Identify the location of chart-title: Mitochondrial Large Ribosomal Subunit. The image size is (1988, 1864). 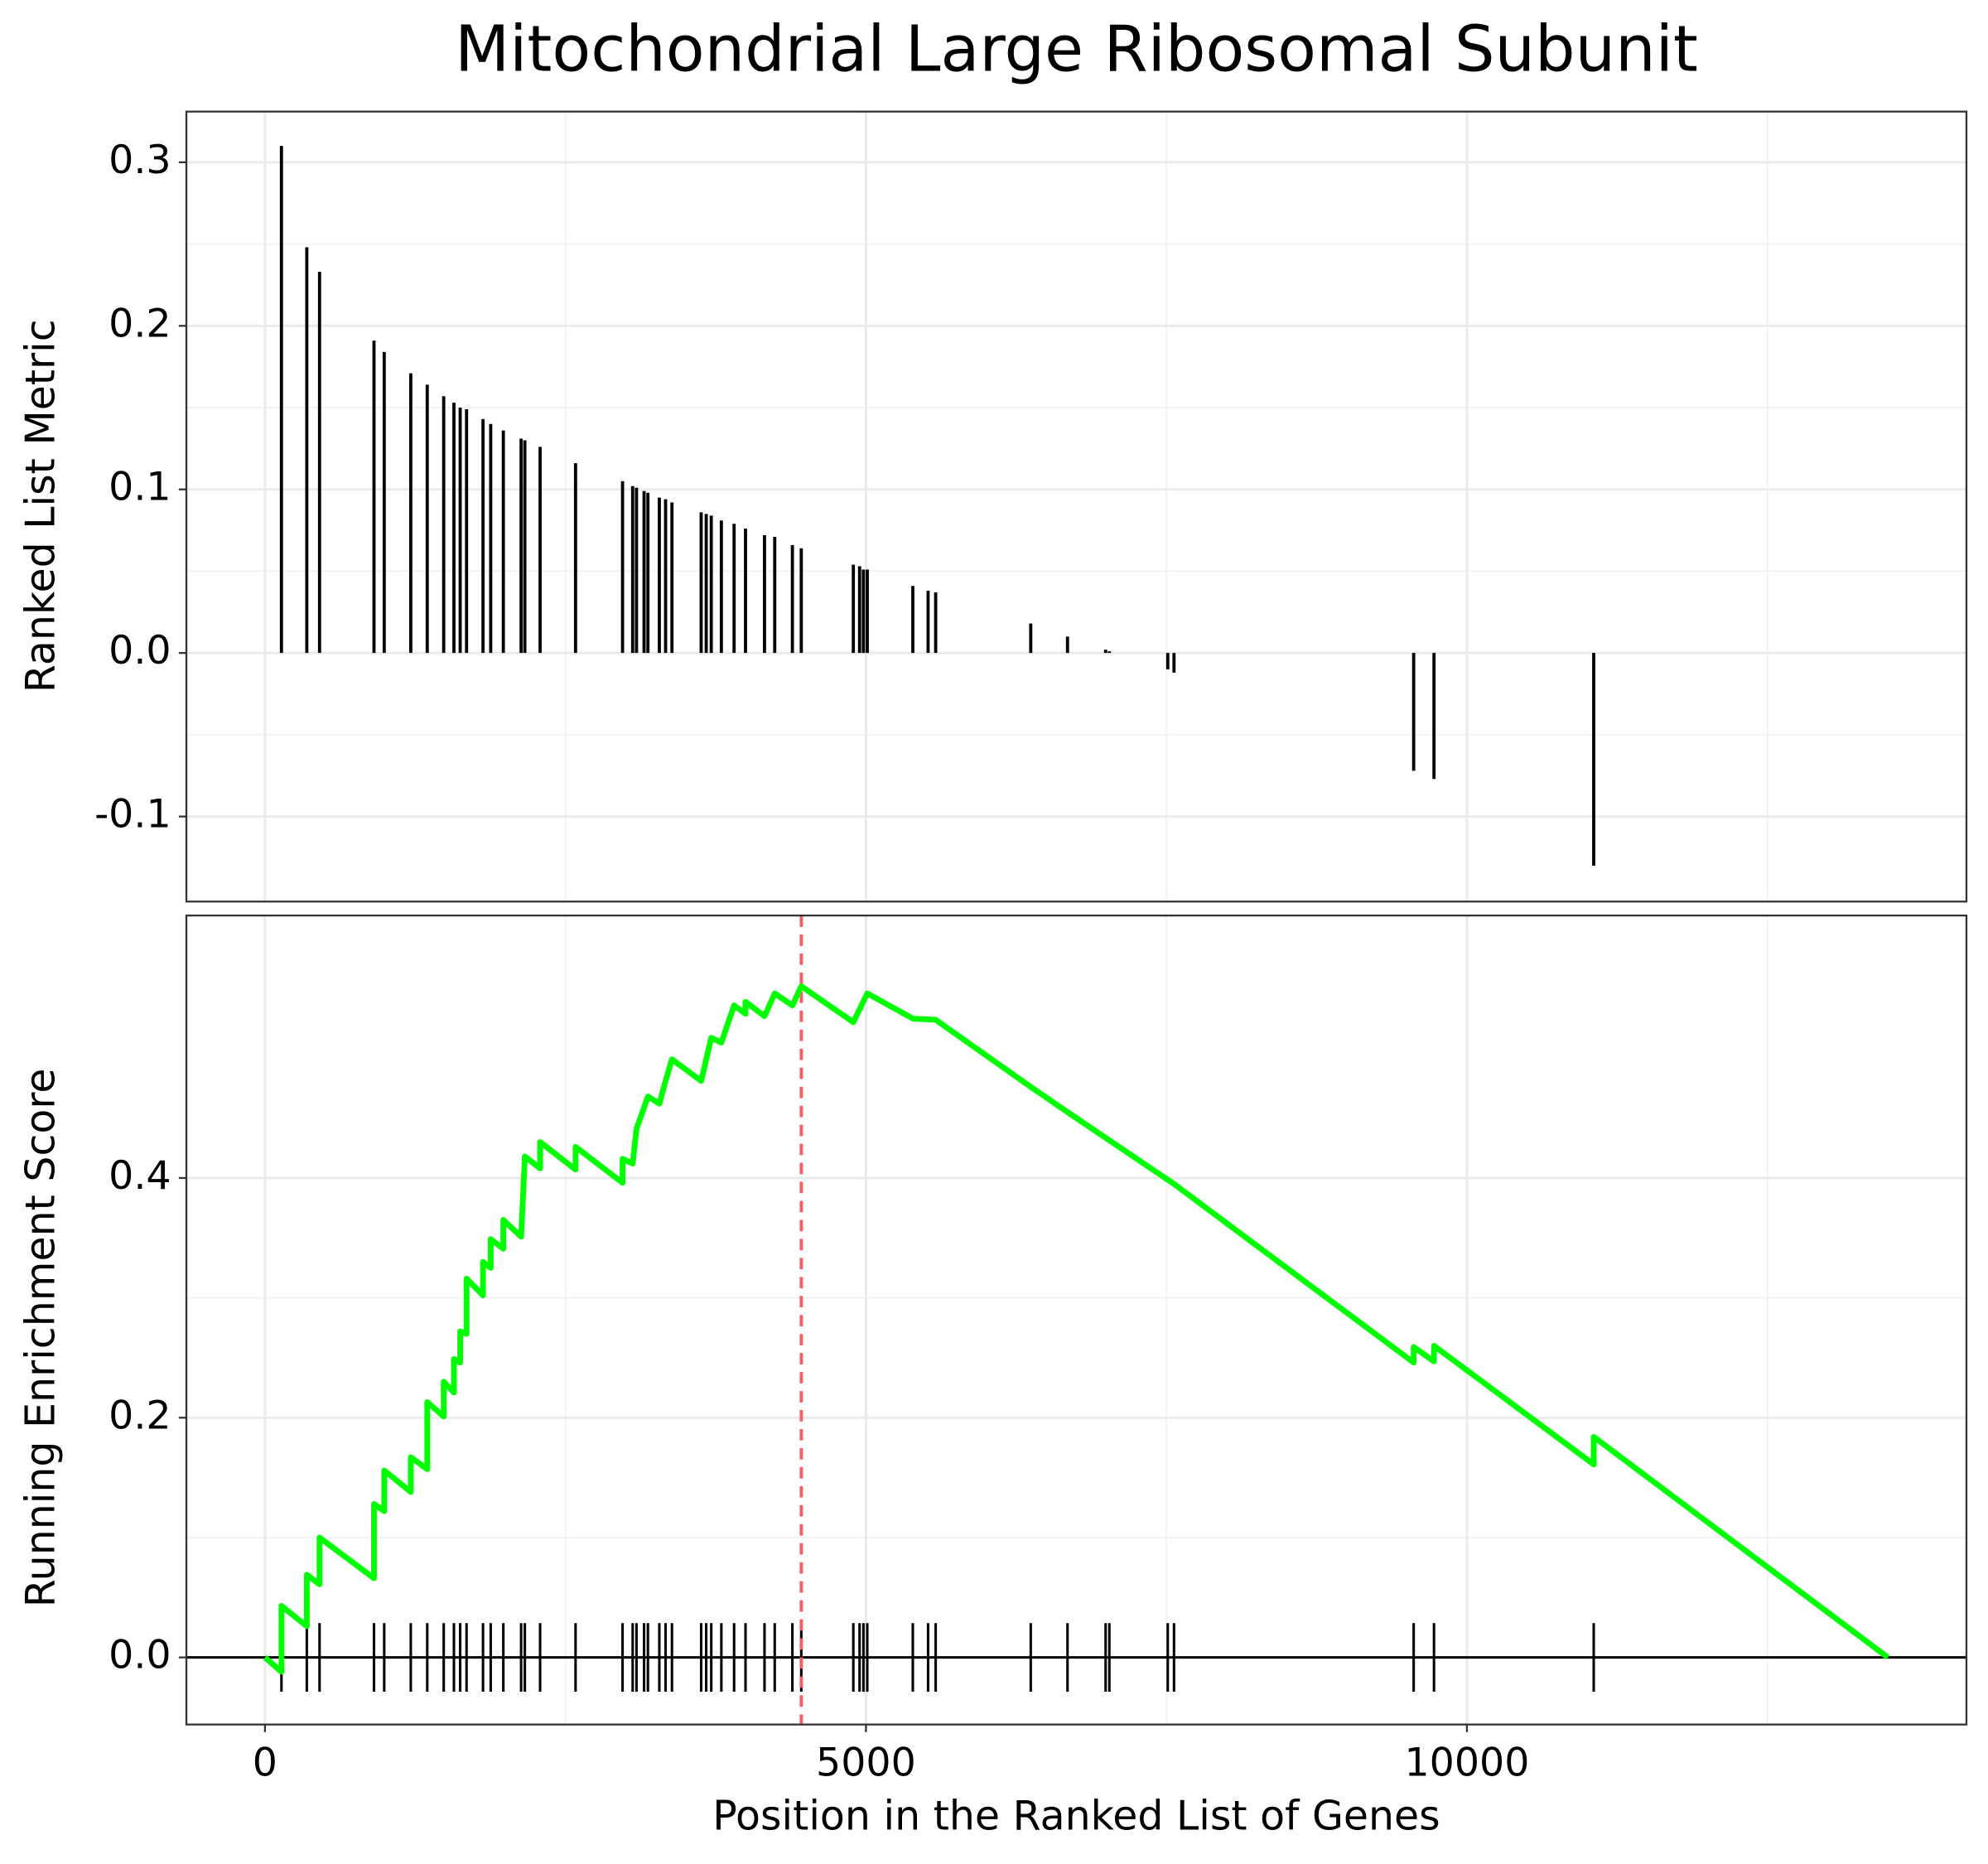
(1076, 49).